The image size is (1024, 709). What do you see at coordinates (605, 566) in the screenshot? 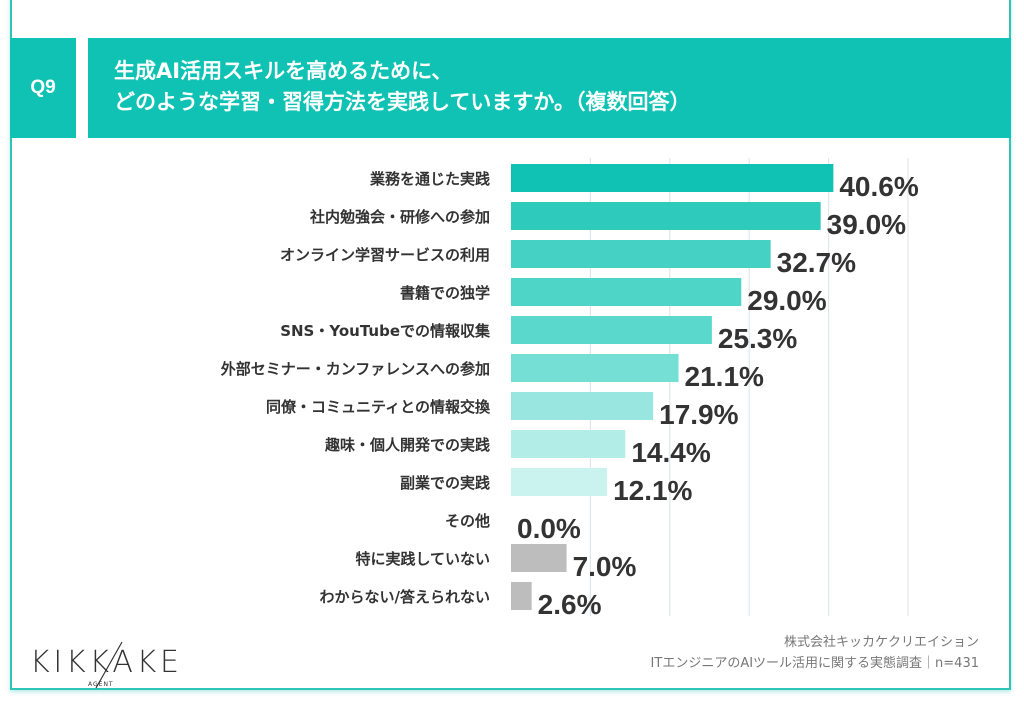
I see `value-label: 7.0%` at bounding box center [605, 566].